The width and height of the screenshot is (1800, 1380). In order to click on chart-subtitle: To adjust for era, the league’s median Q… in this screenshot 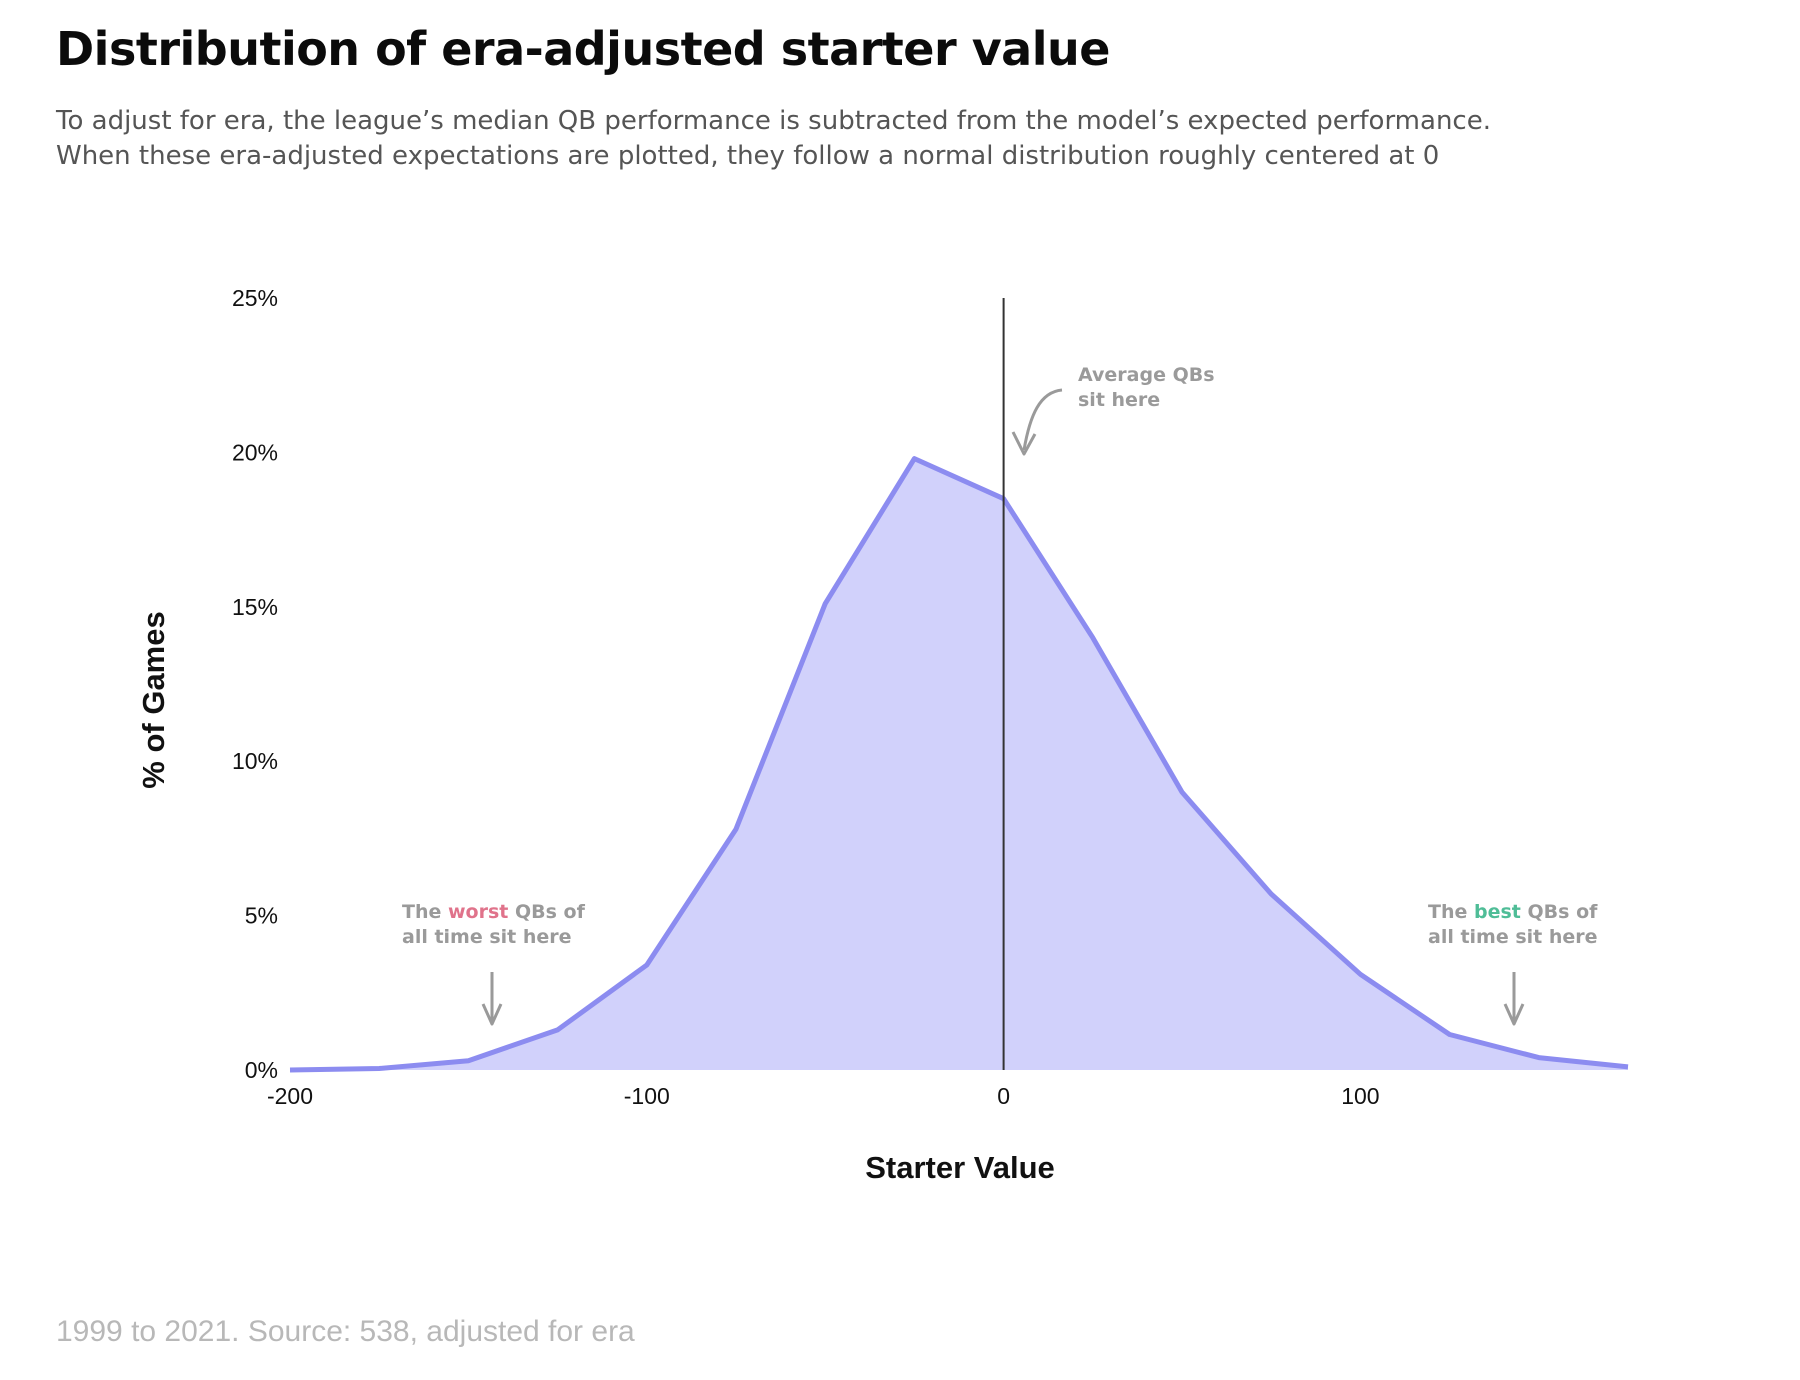, I will do `click(906, 139)`.